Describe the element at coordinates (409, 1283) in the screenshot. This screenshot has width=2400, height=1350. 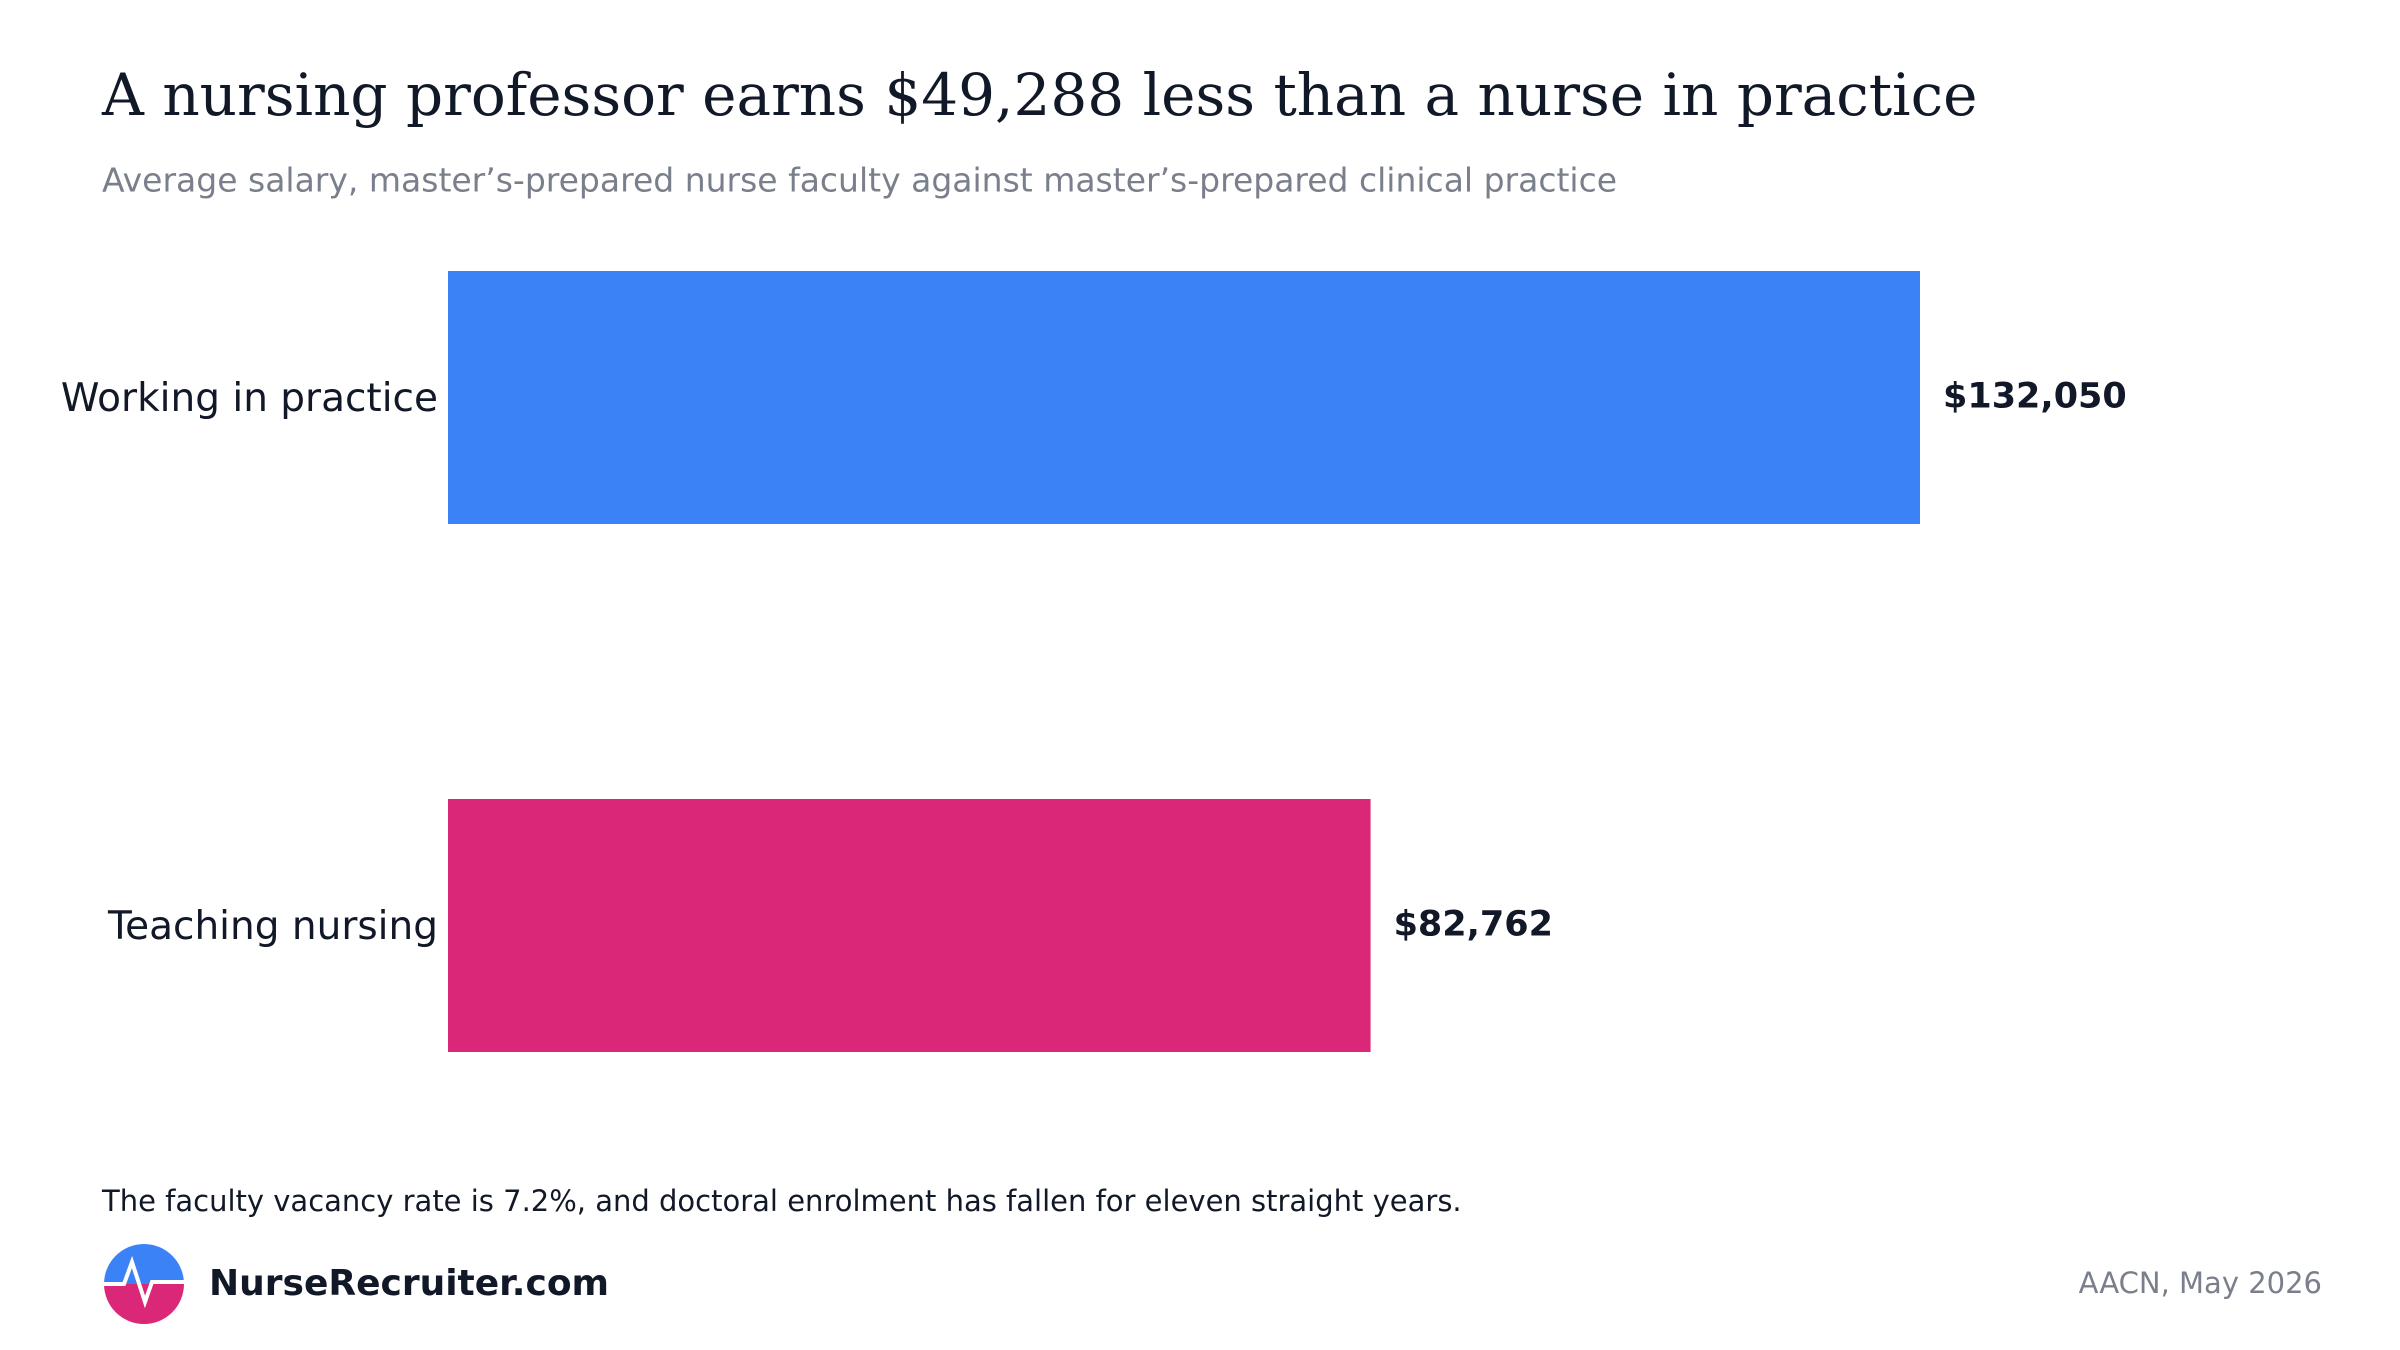
I see `brand: NurseRecruiter.com` at that location.